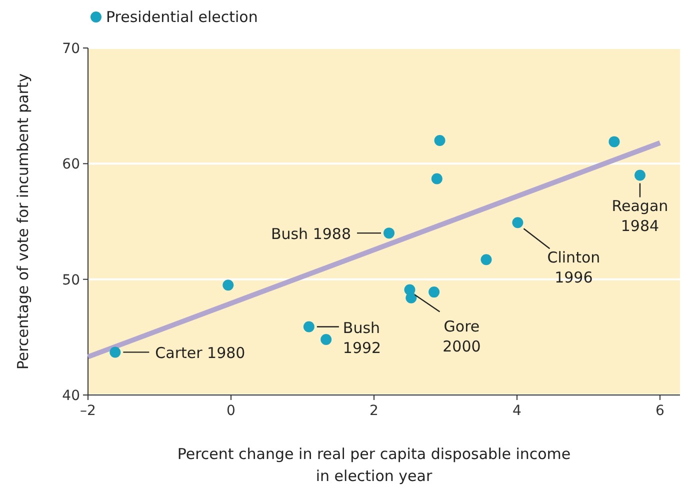 The height and width of the screenshot is (492, 684). Describe the element at coordinates (71, 396) in the screenshot. I see `y-tick-label: 40` at that location.